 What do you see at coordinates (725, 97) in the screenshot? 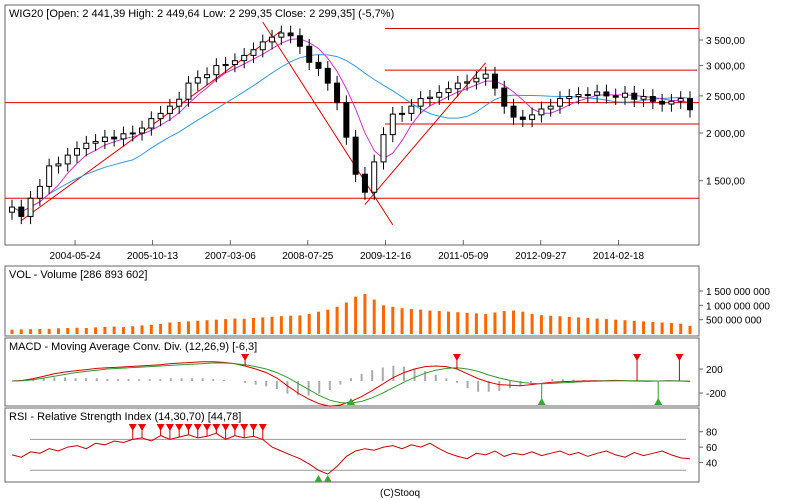
I see `price-y-tick-label: 2 500,00` at bounding box center [725, 97].